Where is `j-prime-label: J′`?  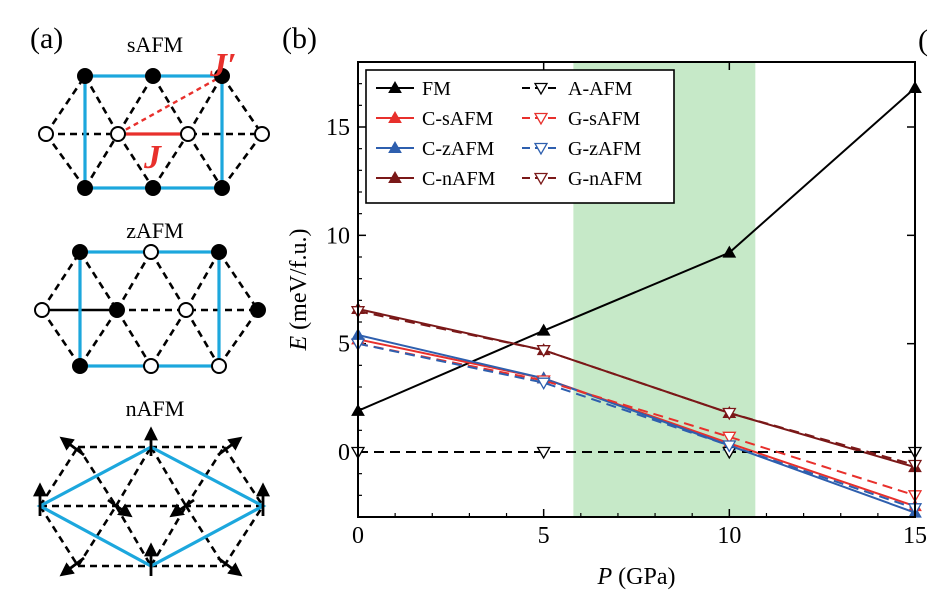
j-prime-label: J′ is located at coordinates (223, 65).